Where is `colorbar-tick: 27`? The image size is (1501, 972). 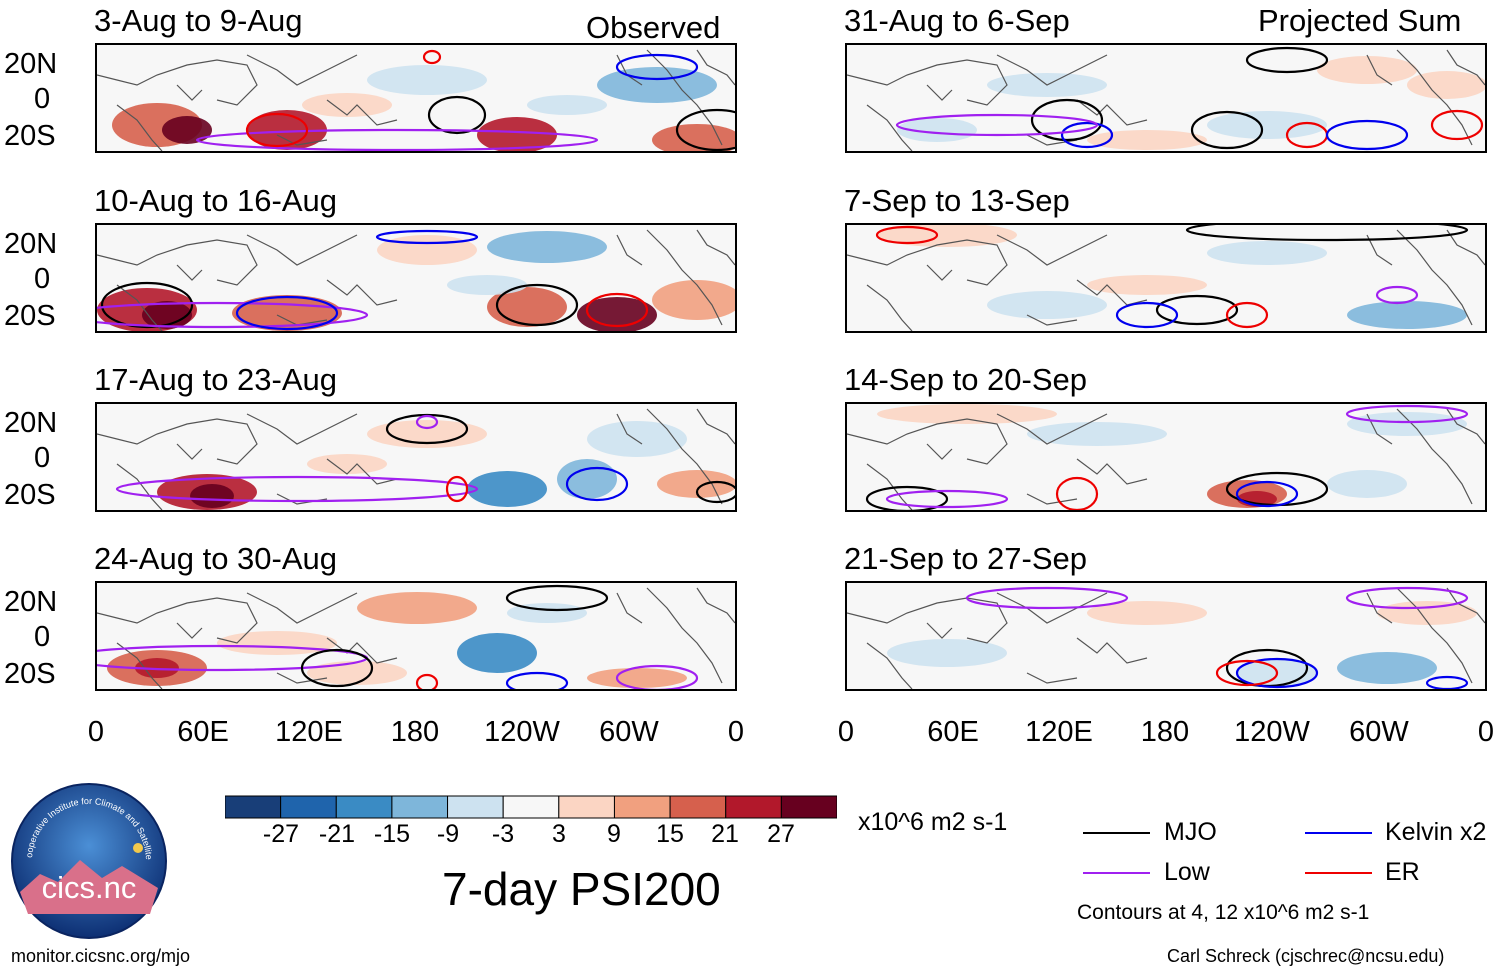 colorbar-tick: 27 is located at coordinates (781, 834).